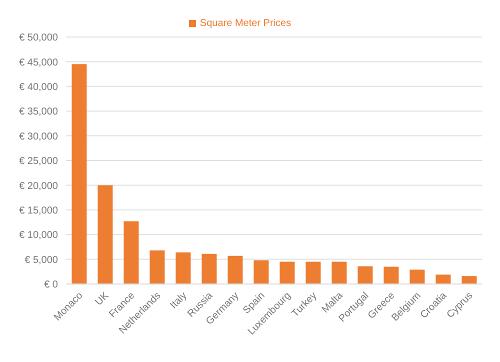  What do you see at coordinates (103, 299) in the screenshot?
I see `x-tick-label: UK` at bounding box center [103, 299].